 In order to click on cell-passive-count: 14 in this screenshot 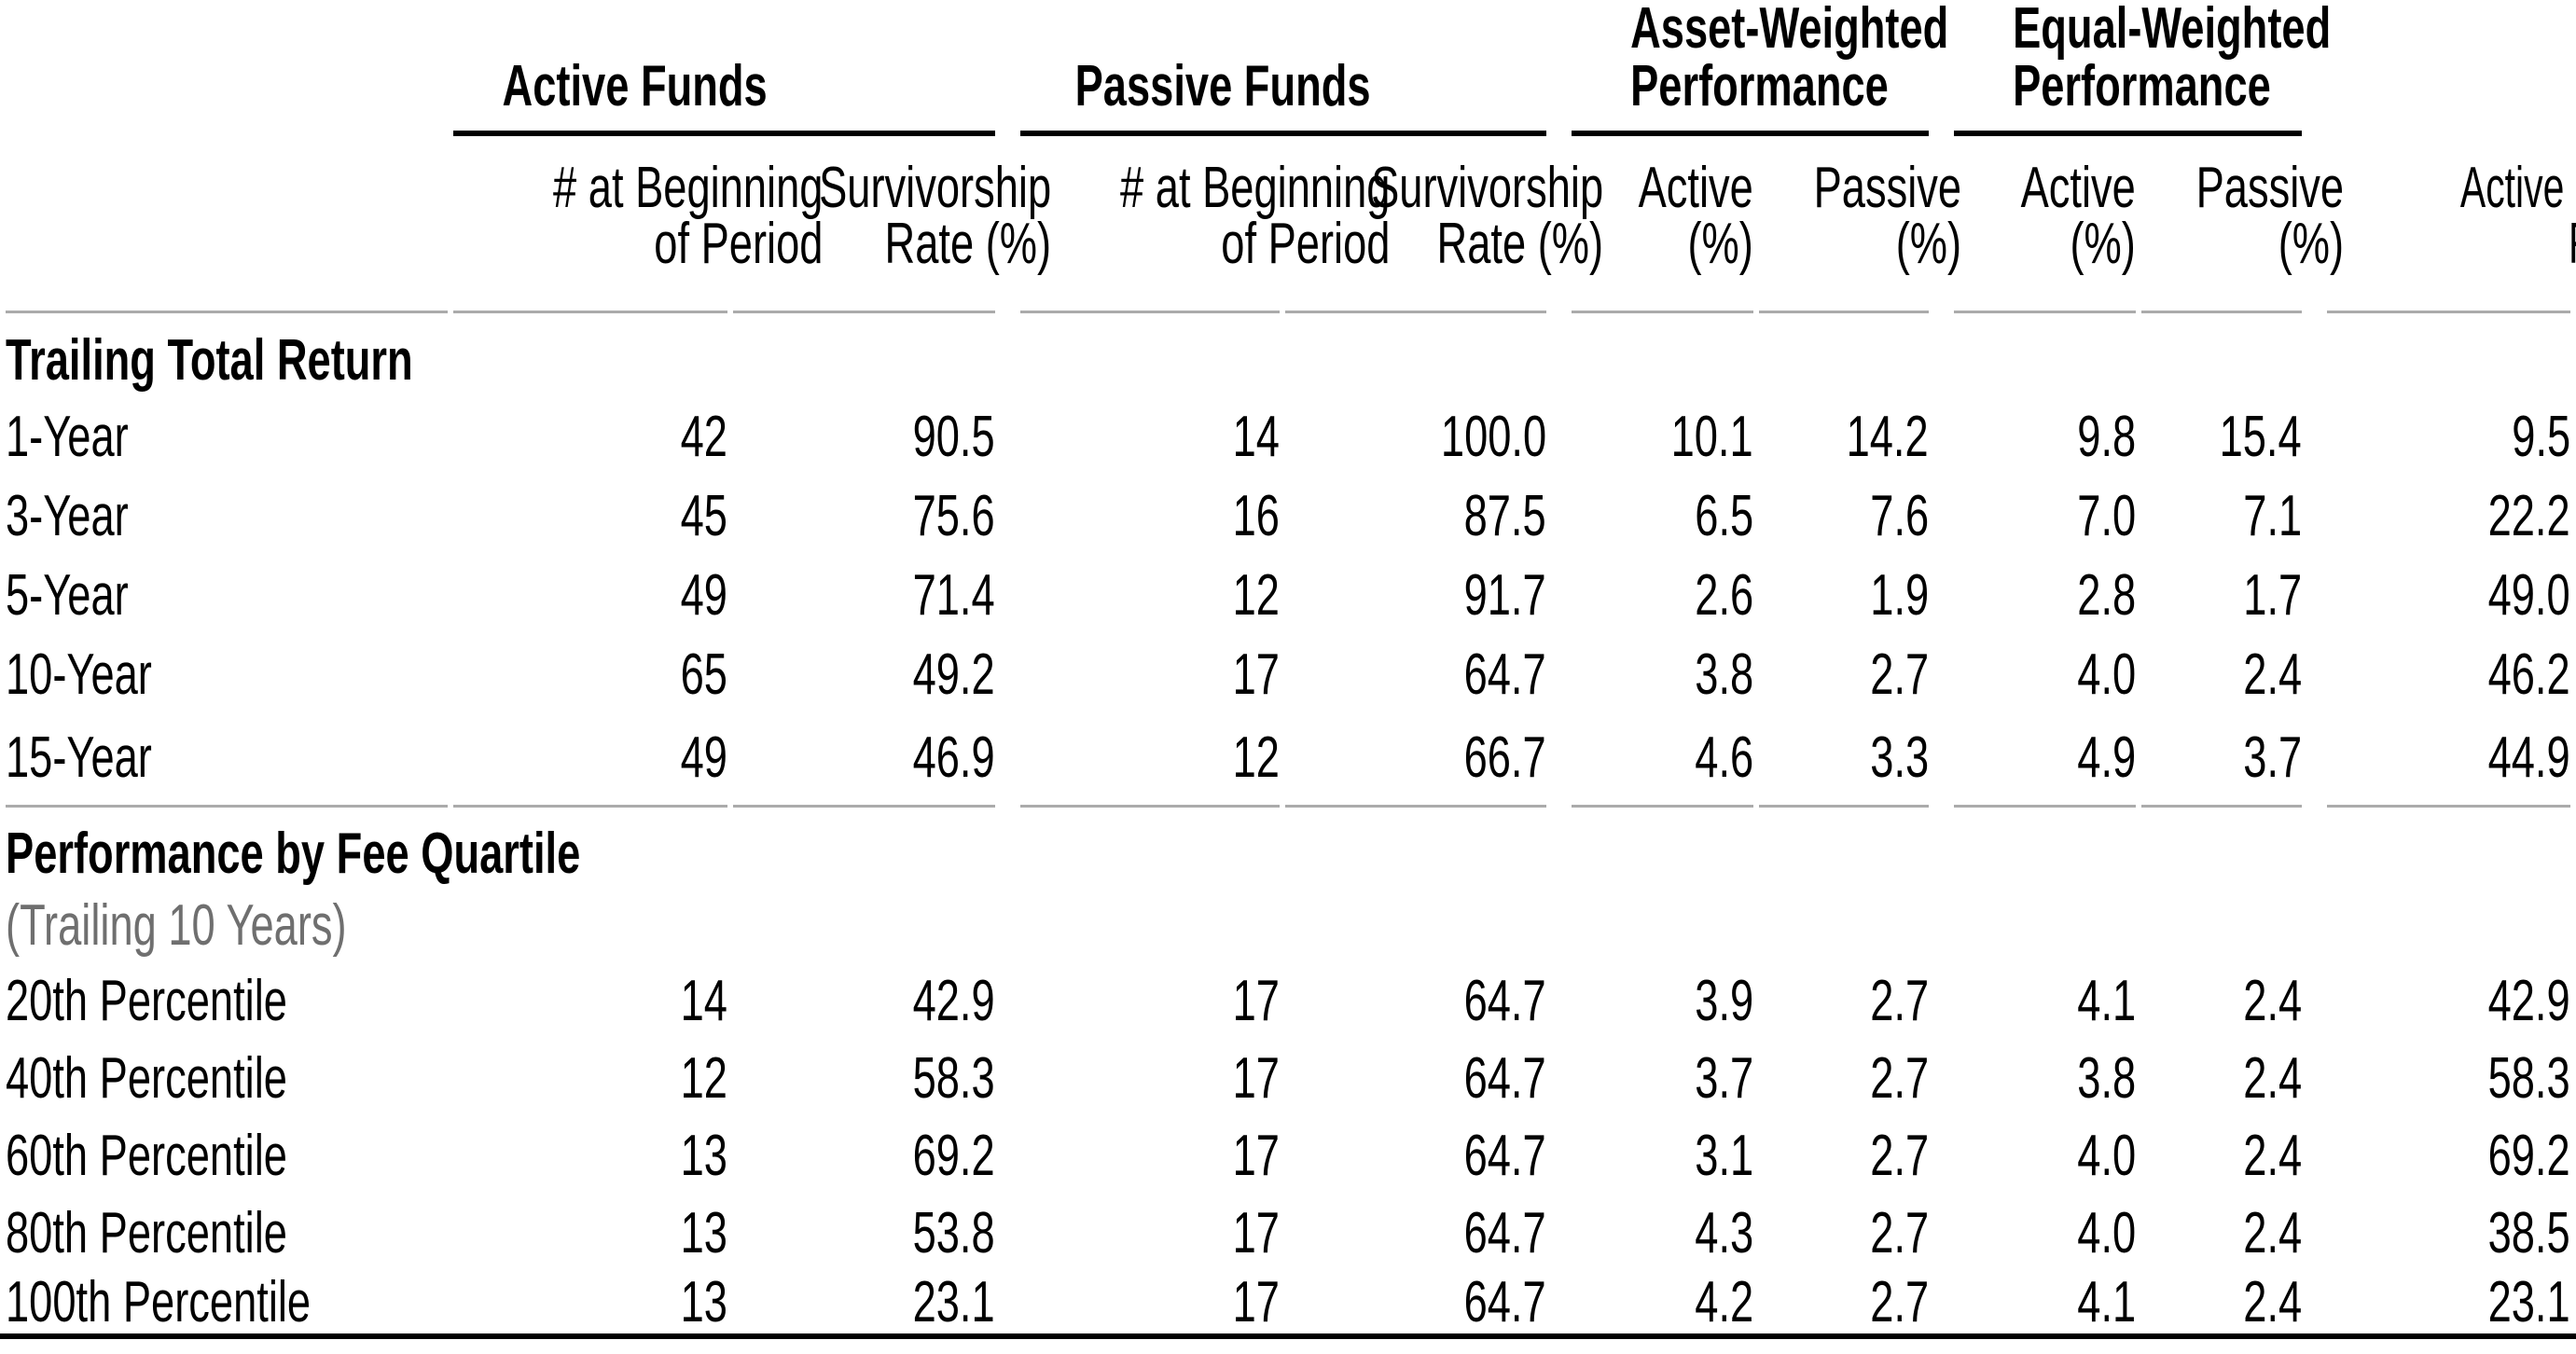, I will do `click(1256, 436)`.